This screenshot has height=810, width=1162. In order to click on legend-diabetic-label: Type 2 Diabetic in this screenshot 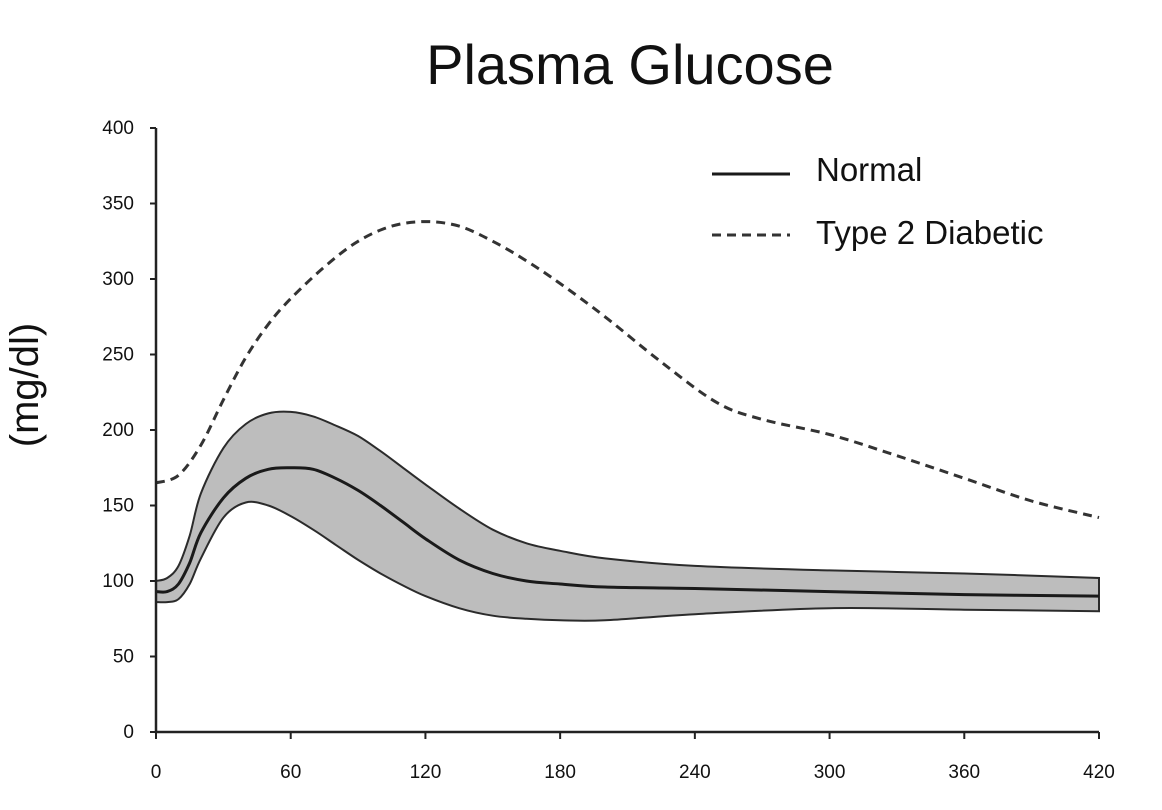, I will do `click(929, 232)`.